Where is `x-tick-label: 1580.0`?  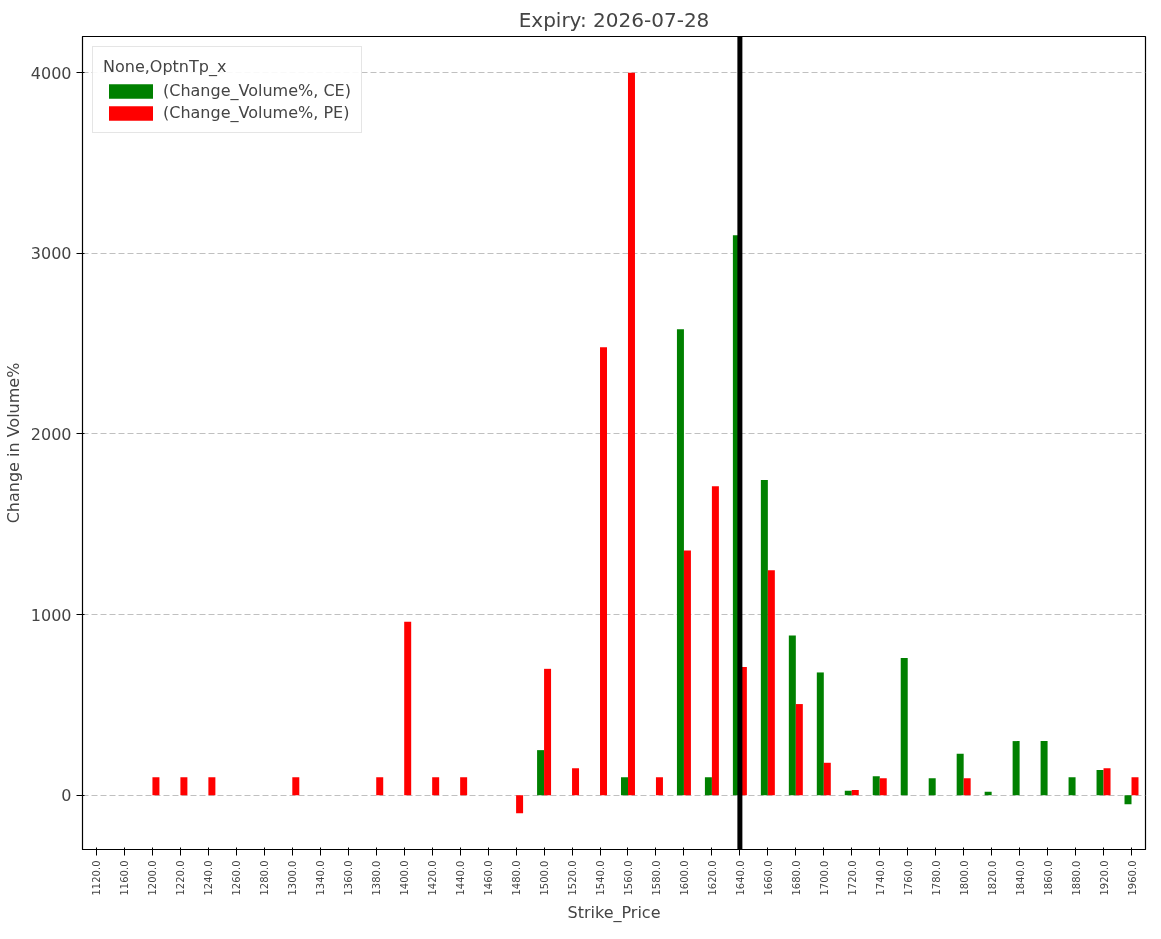 x-tick-label: 1580.0 is located at coordinates (656, 878).